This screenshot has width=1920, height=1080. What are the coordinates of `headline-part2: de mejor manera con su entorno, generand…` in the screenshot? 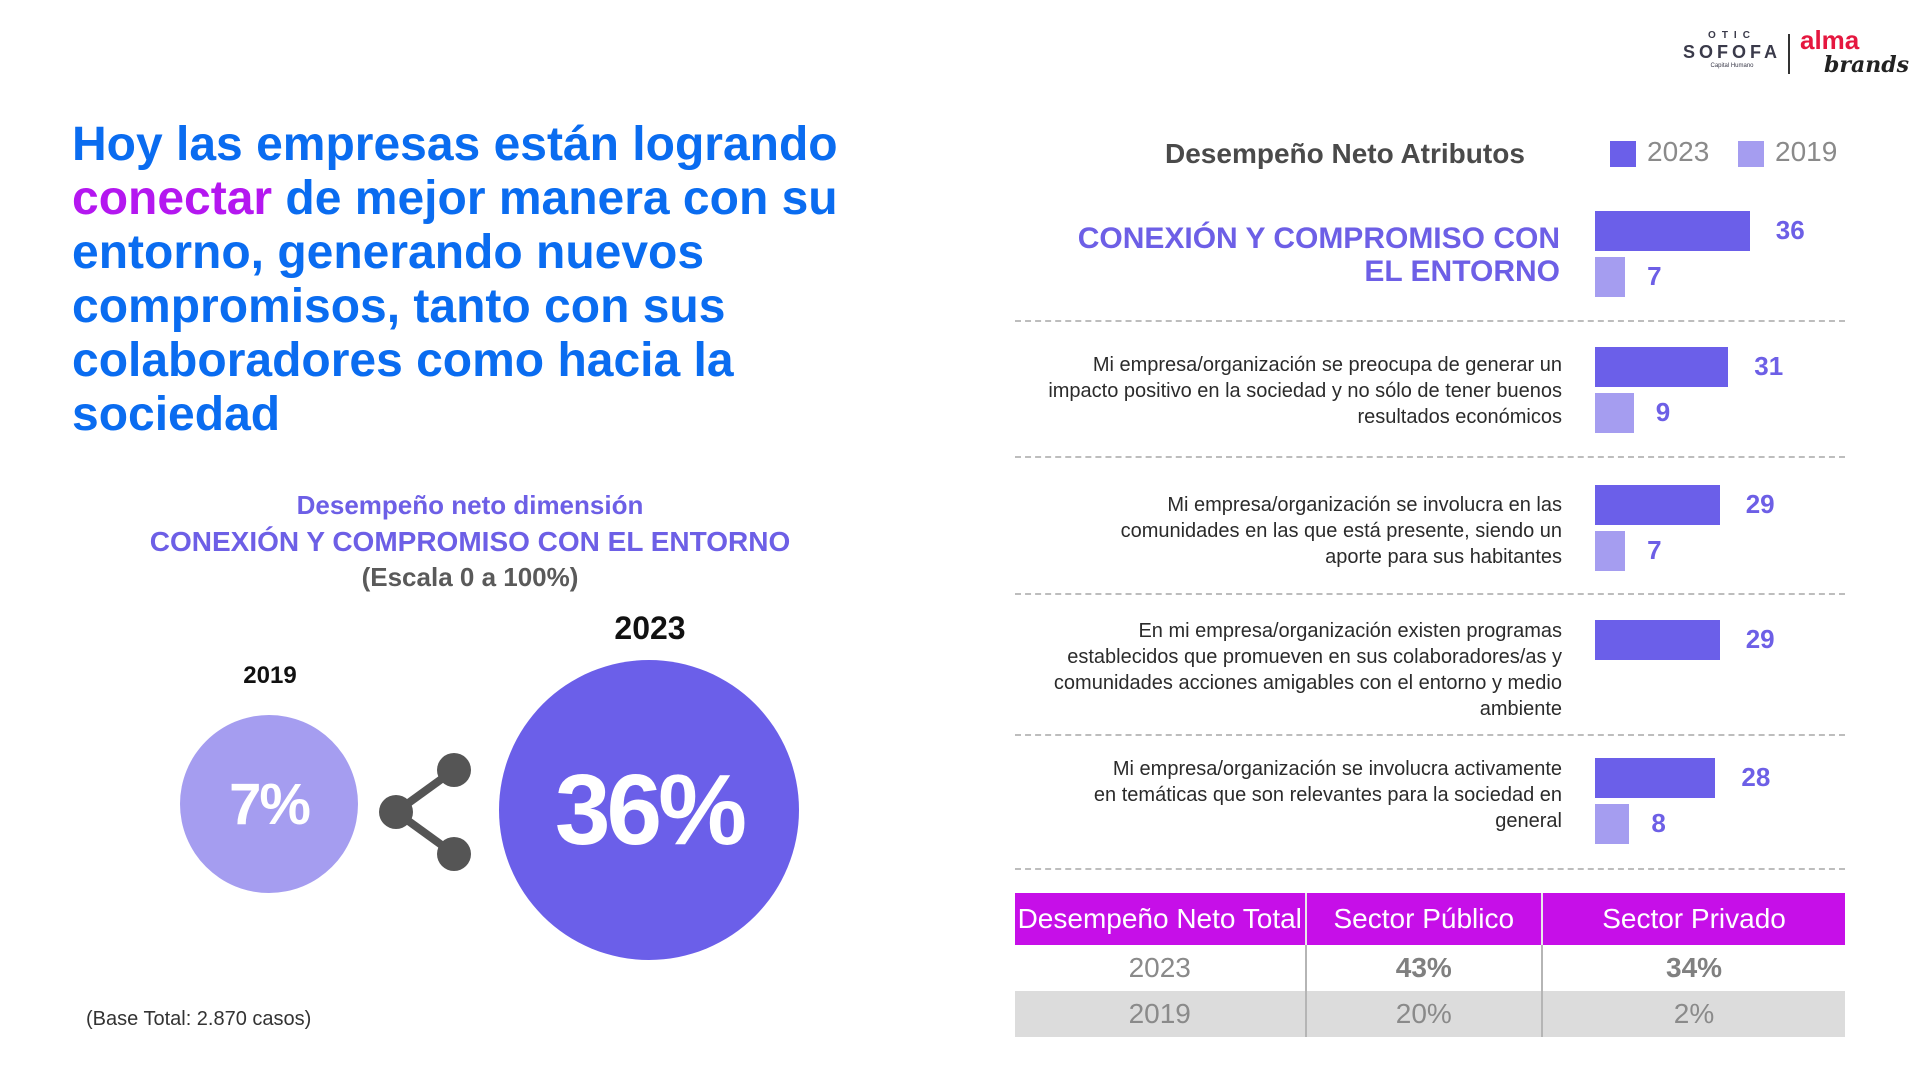 It's located at (455, 306).